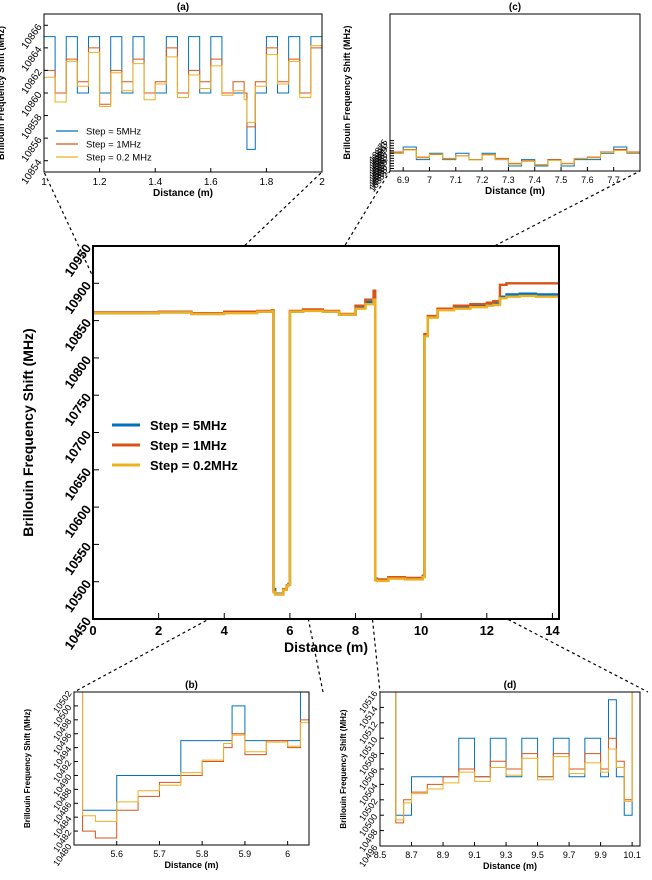 This screenshot has width=652, height=880. Describe the element at coordinates (510, 685) in the screenshot. I see `panel-title: (d)` at that location.